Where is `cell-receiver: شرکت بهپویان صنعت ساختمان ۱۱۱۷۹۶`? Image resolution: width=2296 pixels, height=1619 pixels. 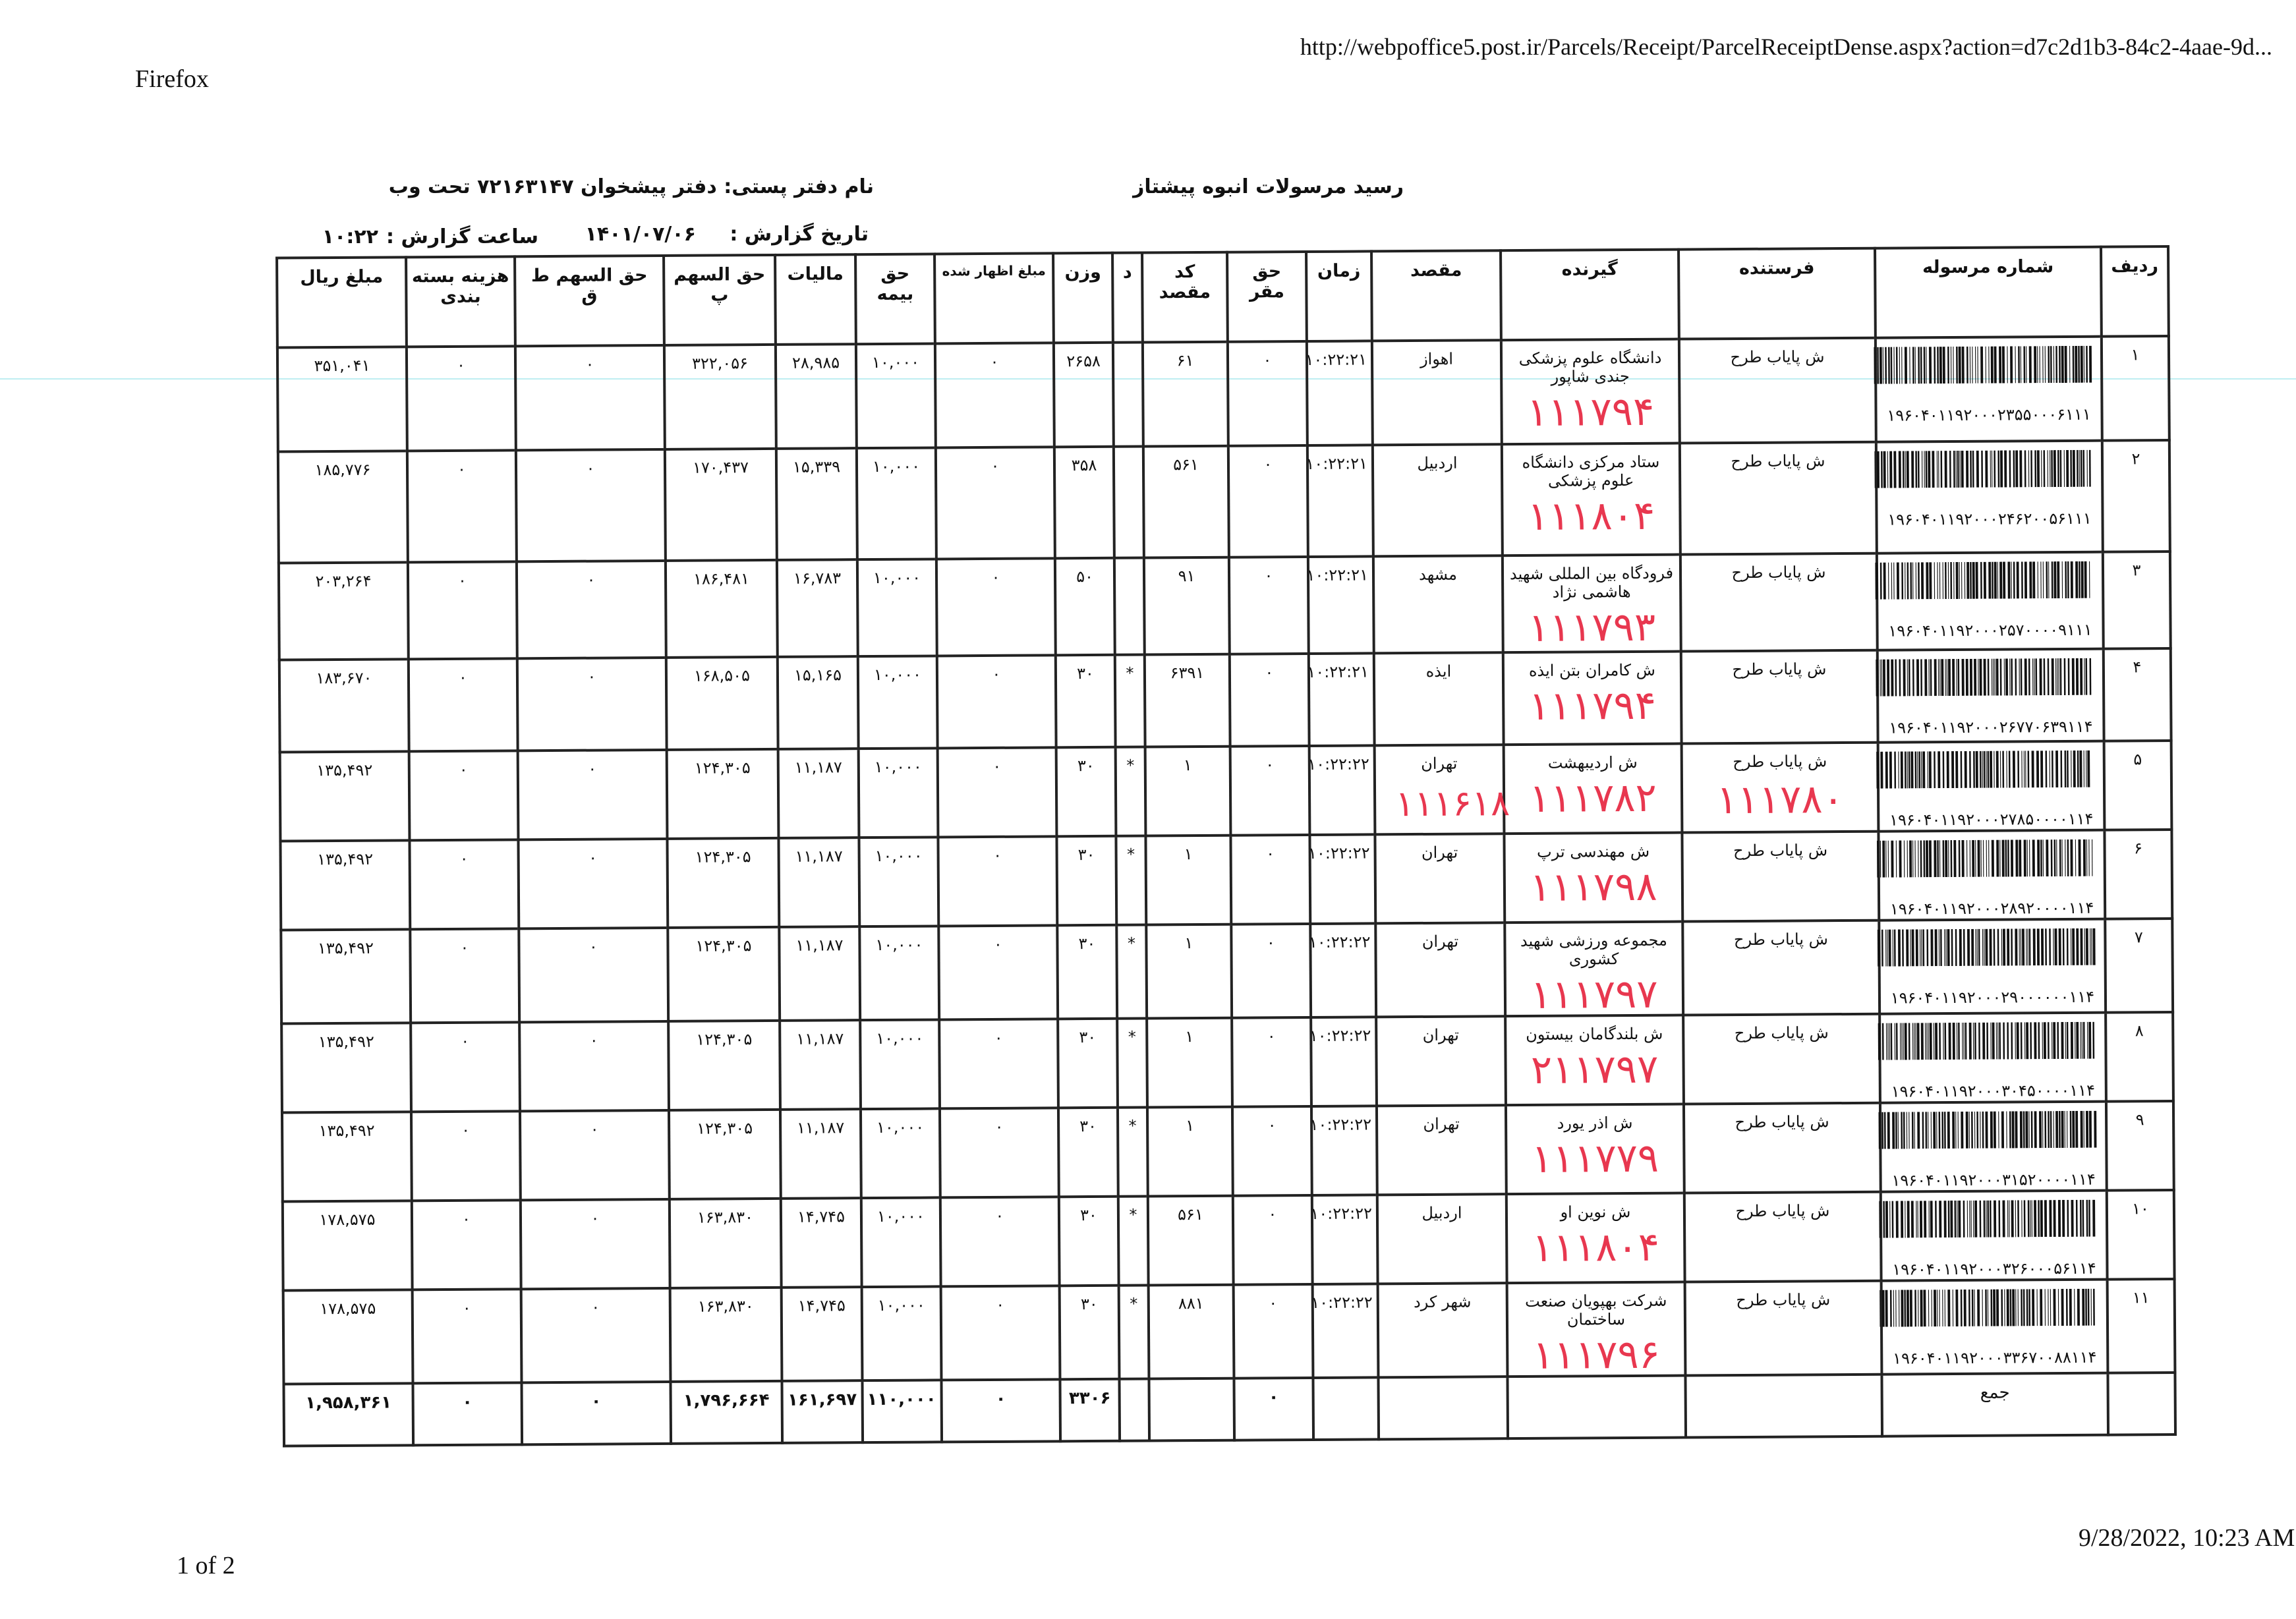 cell-receiver: شرکت بهپویان صنعت ساختمان ۱۱۱۷۹۶ is located at coordinates (1596, 1330).